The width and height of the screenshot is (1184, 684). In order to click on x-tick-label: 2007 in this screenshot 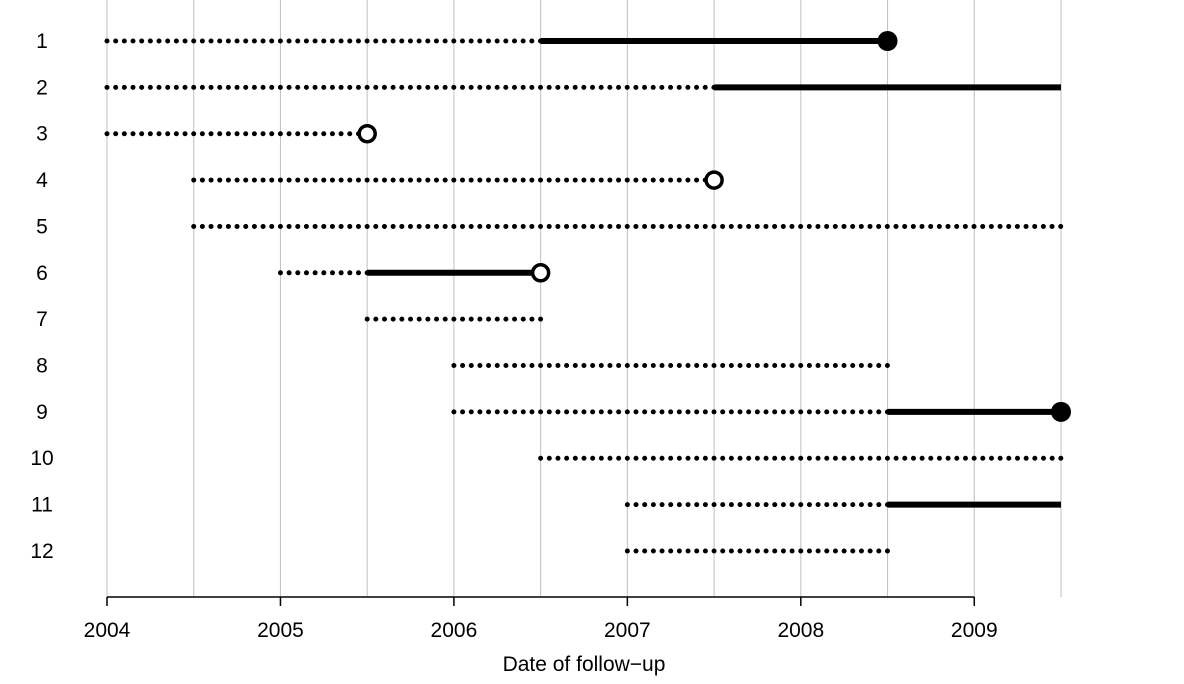, I will do `click(627, 630)`.